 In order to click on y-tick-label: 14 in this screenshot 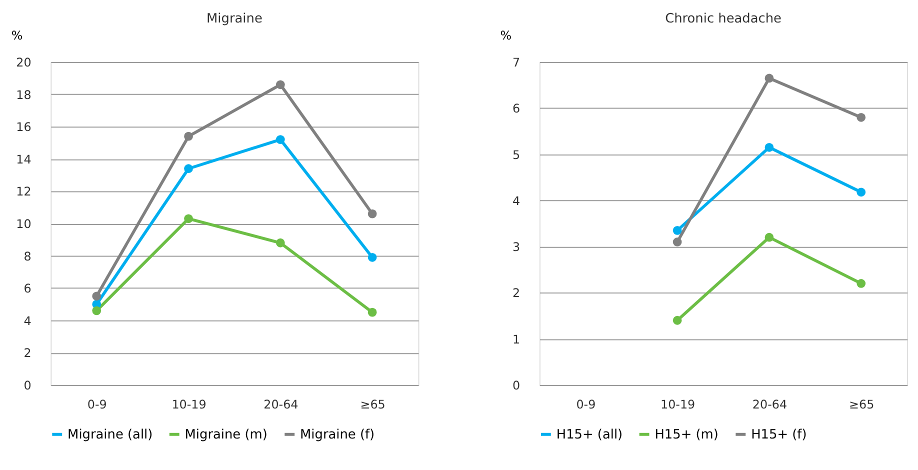, I will do `click(24, 159)`.